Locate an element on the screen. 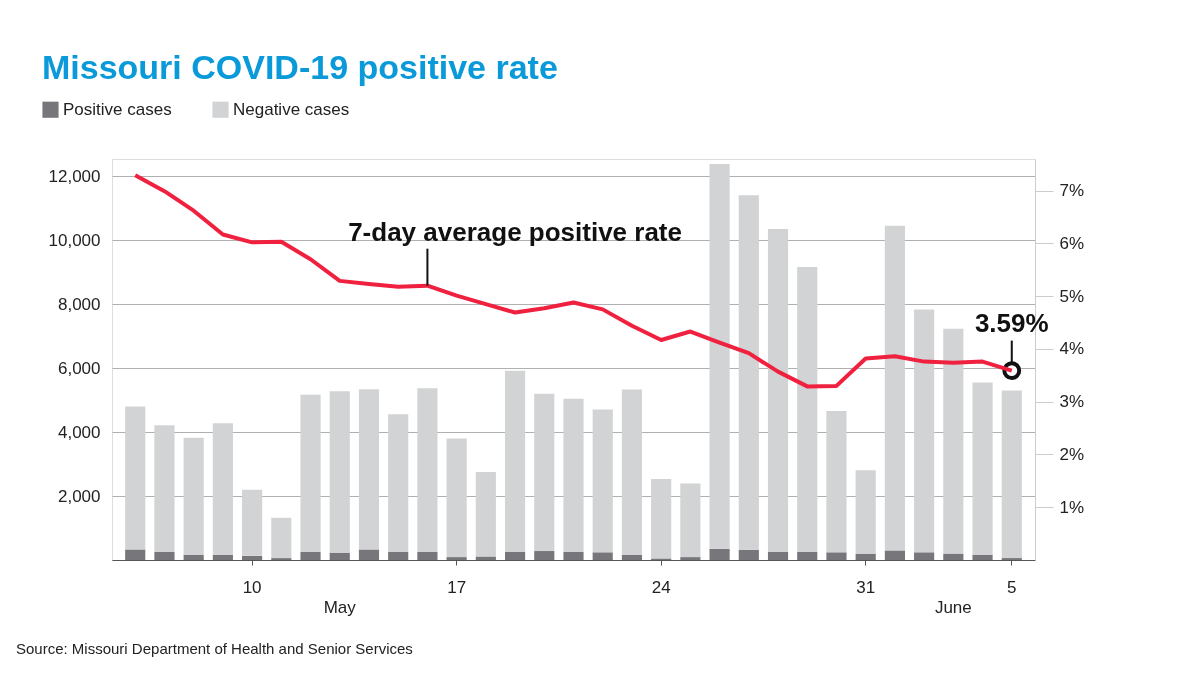 Image resolution: width=1200 pixels, height=675 pixels. y-tick-label: 8,000 is located at coordinates (79, 304).